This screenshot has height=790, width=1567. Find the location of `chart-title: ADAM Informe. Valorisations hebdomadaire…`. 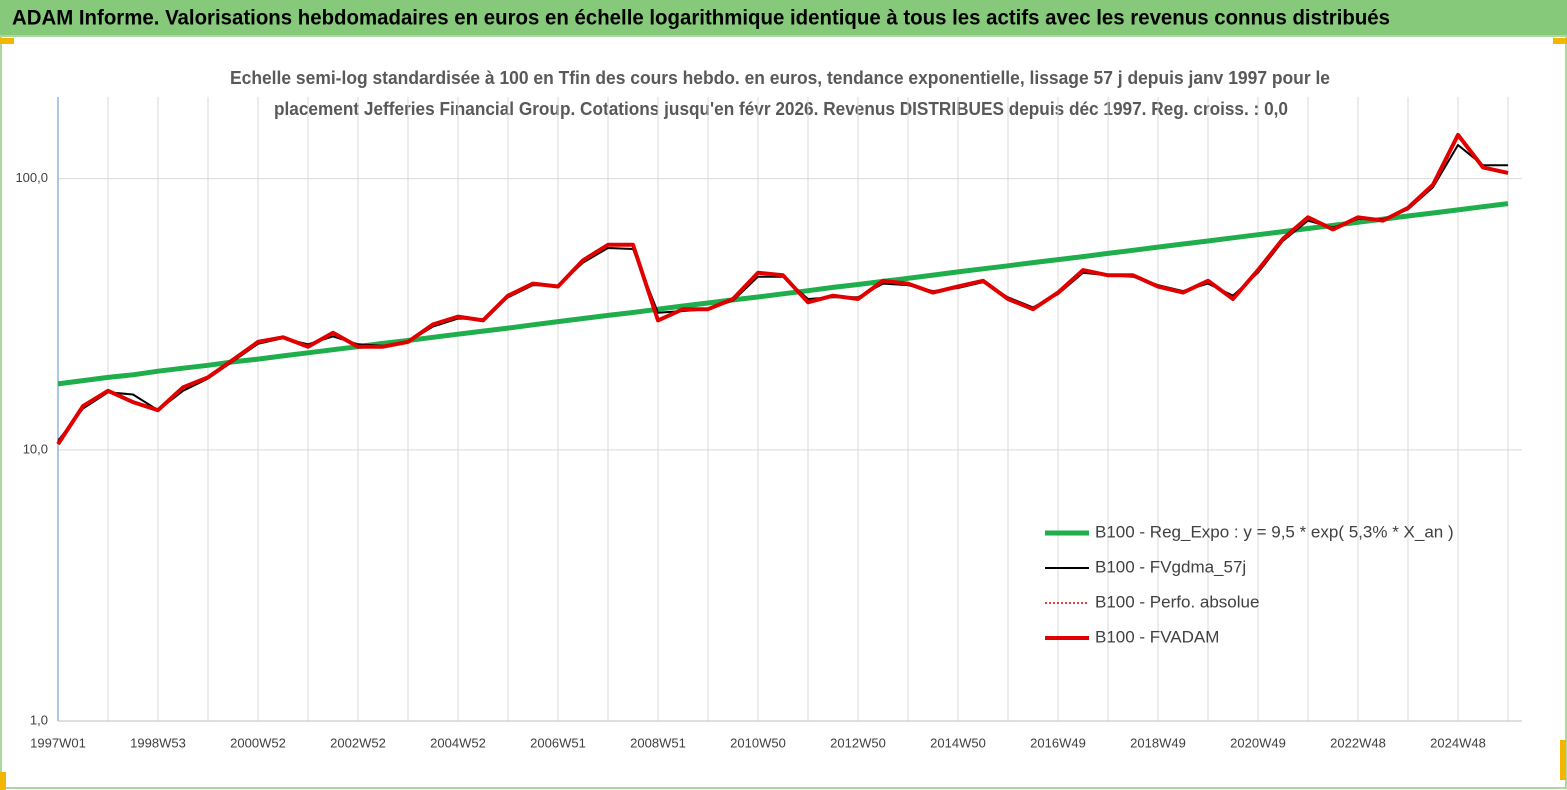

chart-title: ADAM Informe. Valorisations hebdomadaire… is located at coordinates (701, 18).